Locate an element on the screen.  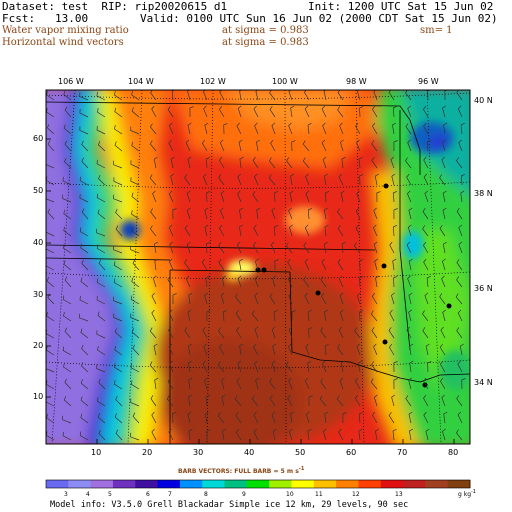
header-init: Init: 1200 UTC Sat 15 Jun 02 is located at coordinates (401, 6).